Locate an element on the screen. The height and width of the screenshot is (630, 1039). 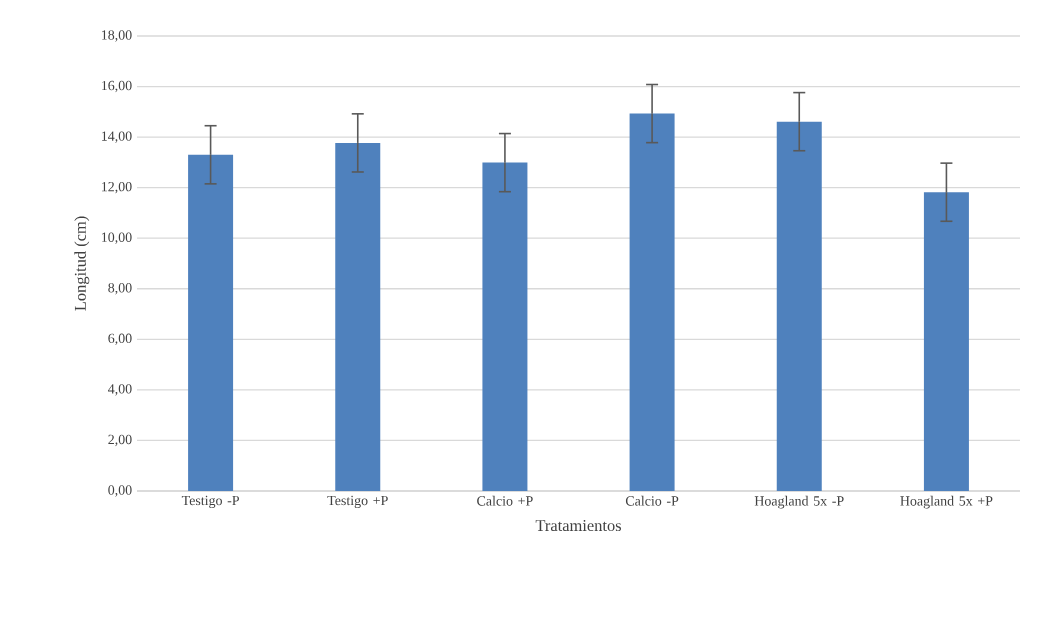
y-tick-label: 2,00 is located at coordinates (120, 440).